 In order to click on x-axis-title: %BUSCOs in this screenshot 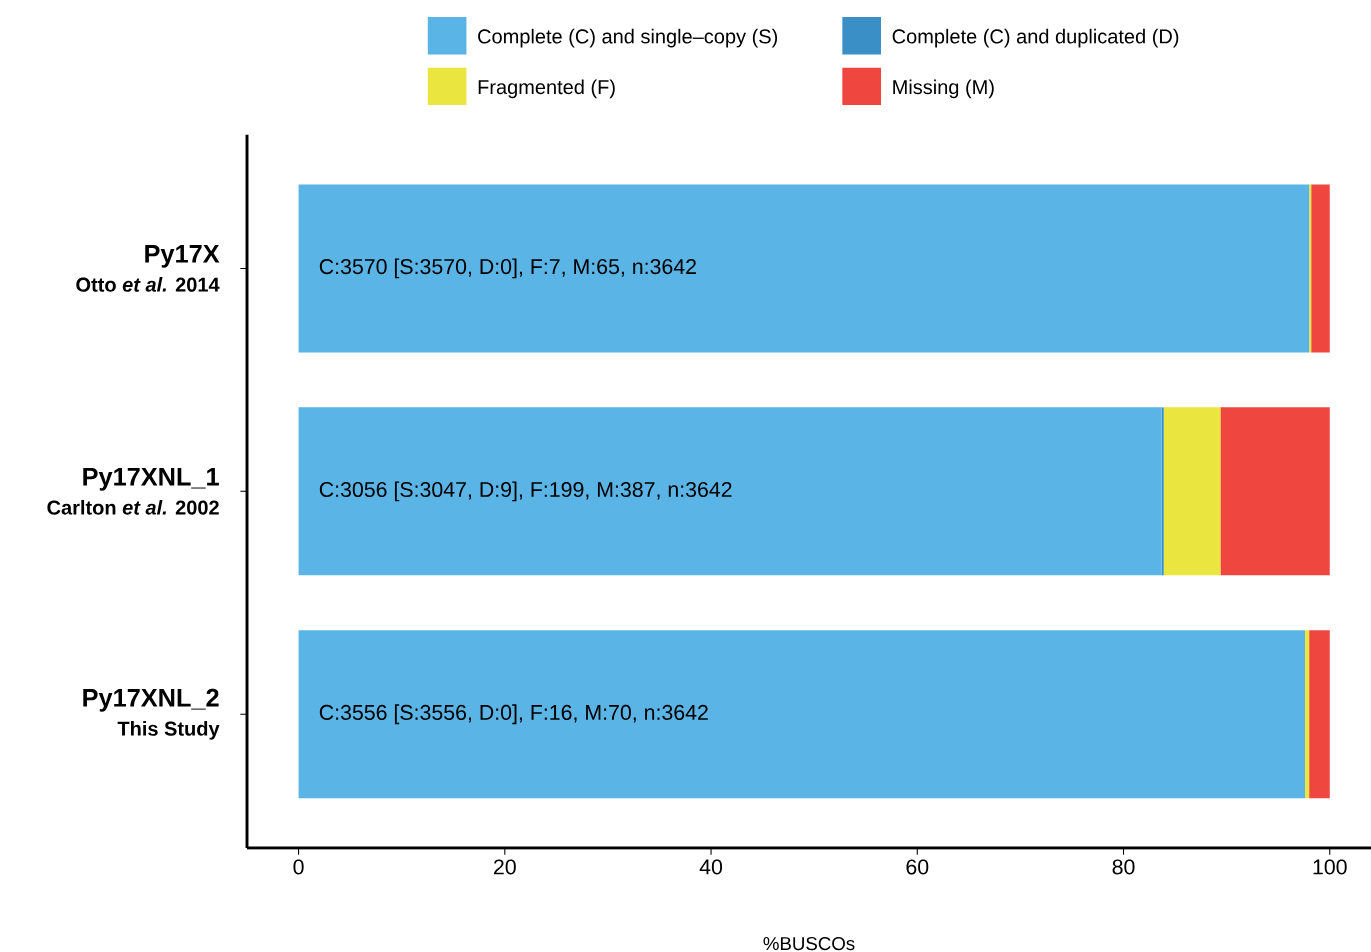, I will do `click(809, 943)`.